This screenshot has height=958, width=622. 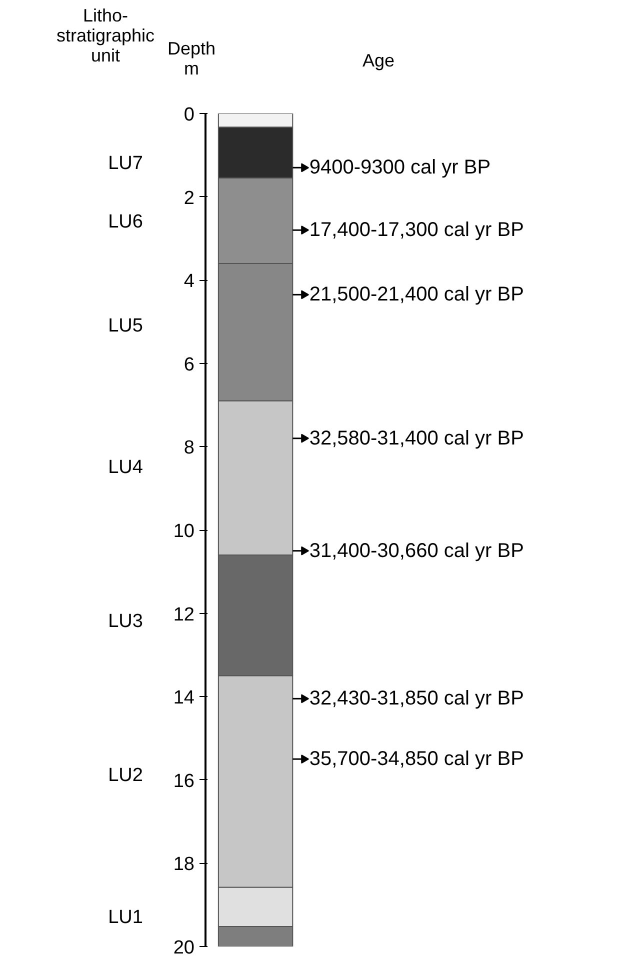 What do you see at coordinates (189, 198) in the screenshot?
I see `y-tick-label: 2` at bounding box center [189, 198].